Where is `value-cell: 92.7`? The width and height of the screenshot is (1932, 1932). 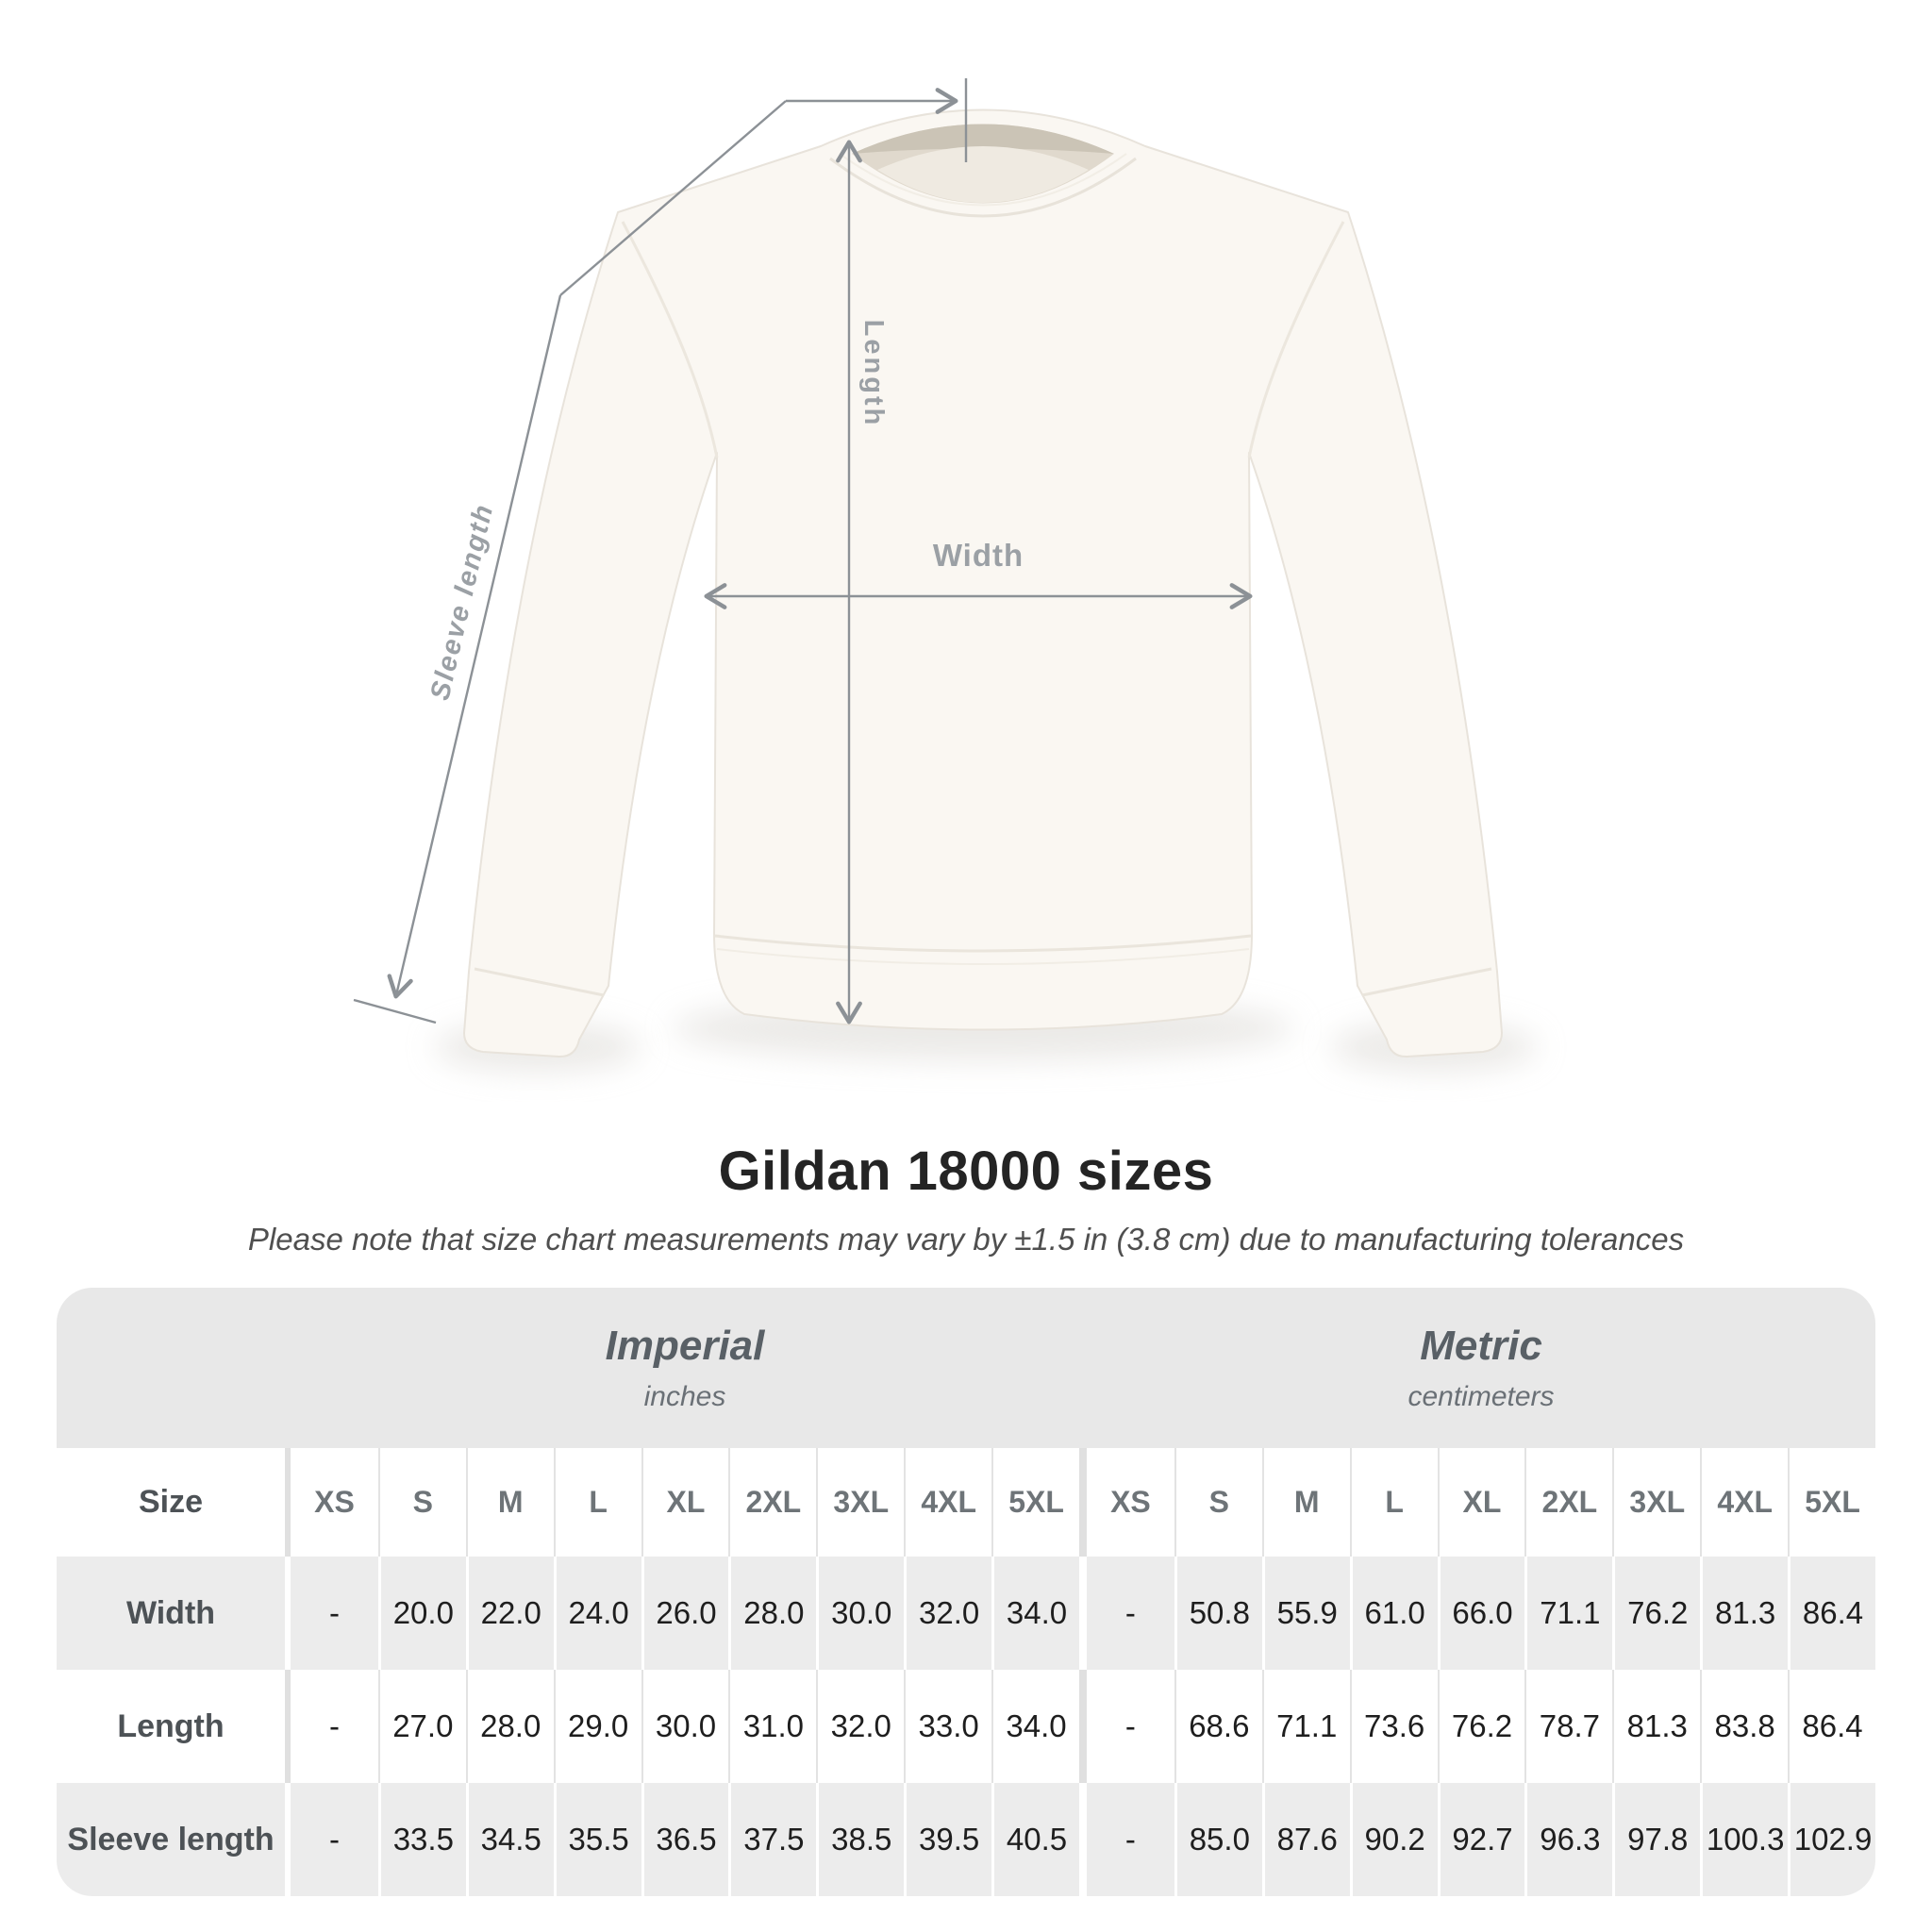
value-cell: 92.7 is located at coordinates (1481, 1839).